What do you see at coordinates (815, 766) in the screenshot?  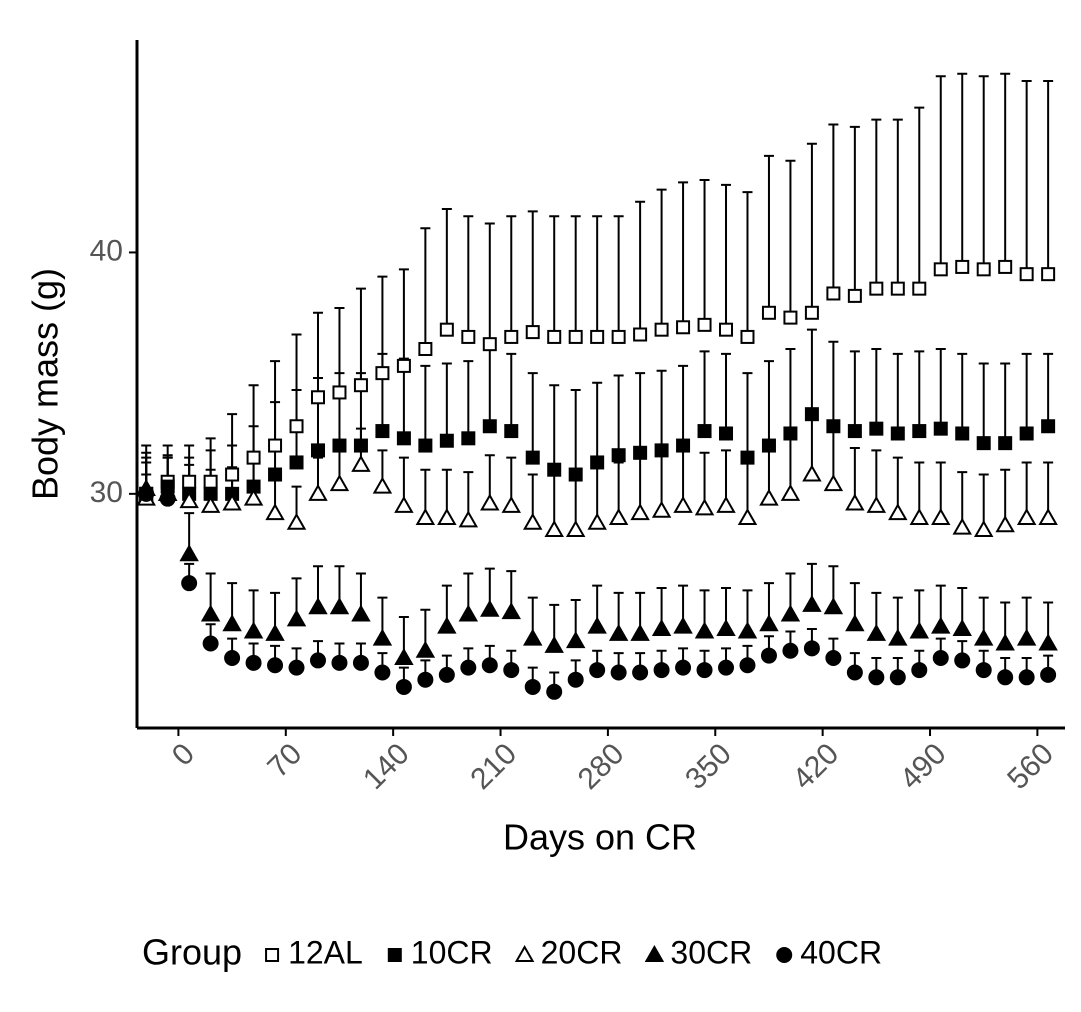 I see `x-tick-label: 420` at bounding box center [815, 766].